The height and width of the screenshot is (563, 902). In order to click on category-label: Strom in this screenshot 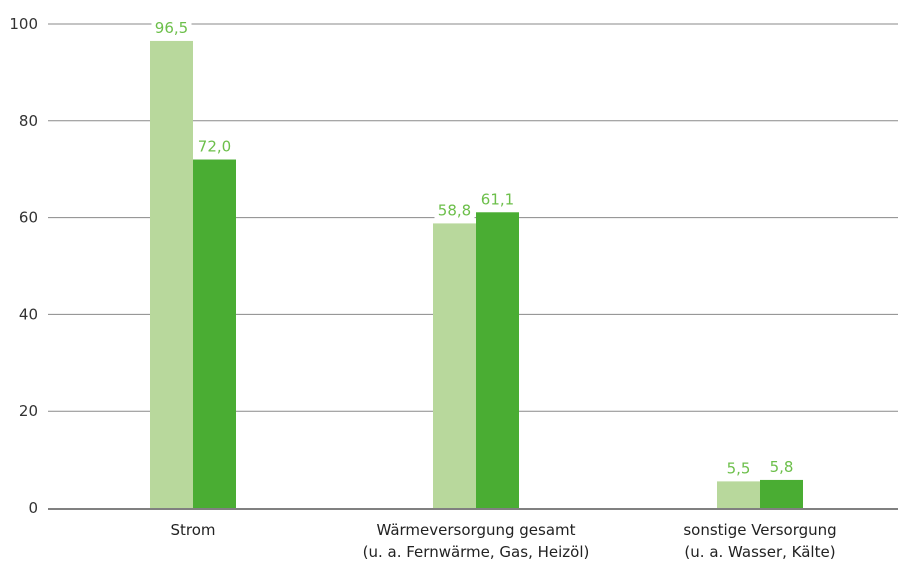, I will do `click(192, 530)`.